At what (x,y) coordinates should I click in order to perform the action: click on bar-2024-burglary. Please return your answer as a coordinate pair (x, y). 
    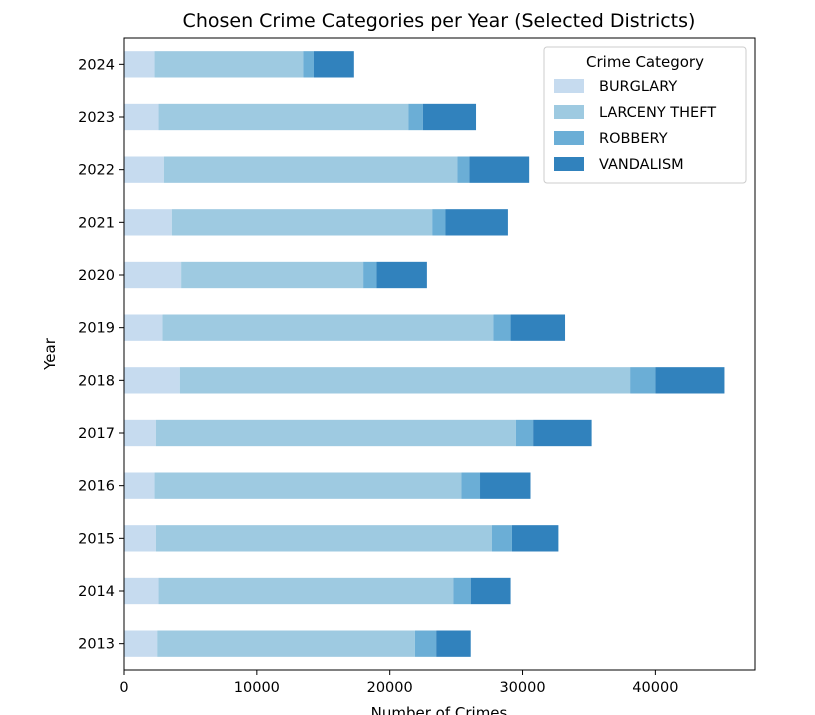
    Looking at the image, I should click on (139, 64).